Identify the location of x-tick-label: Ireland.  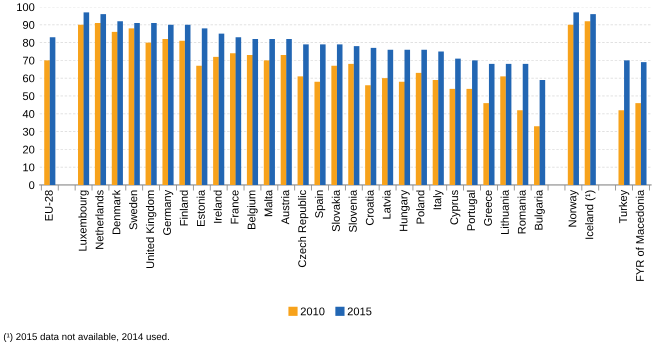
(218, 206).